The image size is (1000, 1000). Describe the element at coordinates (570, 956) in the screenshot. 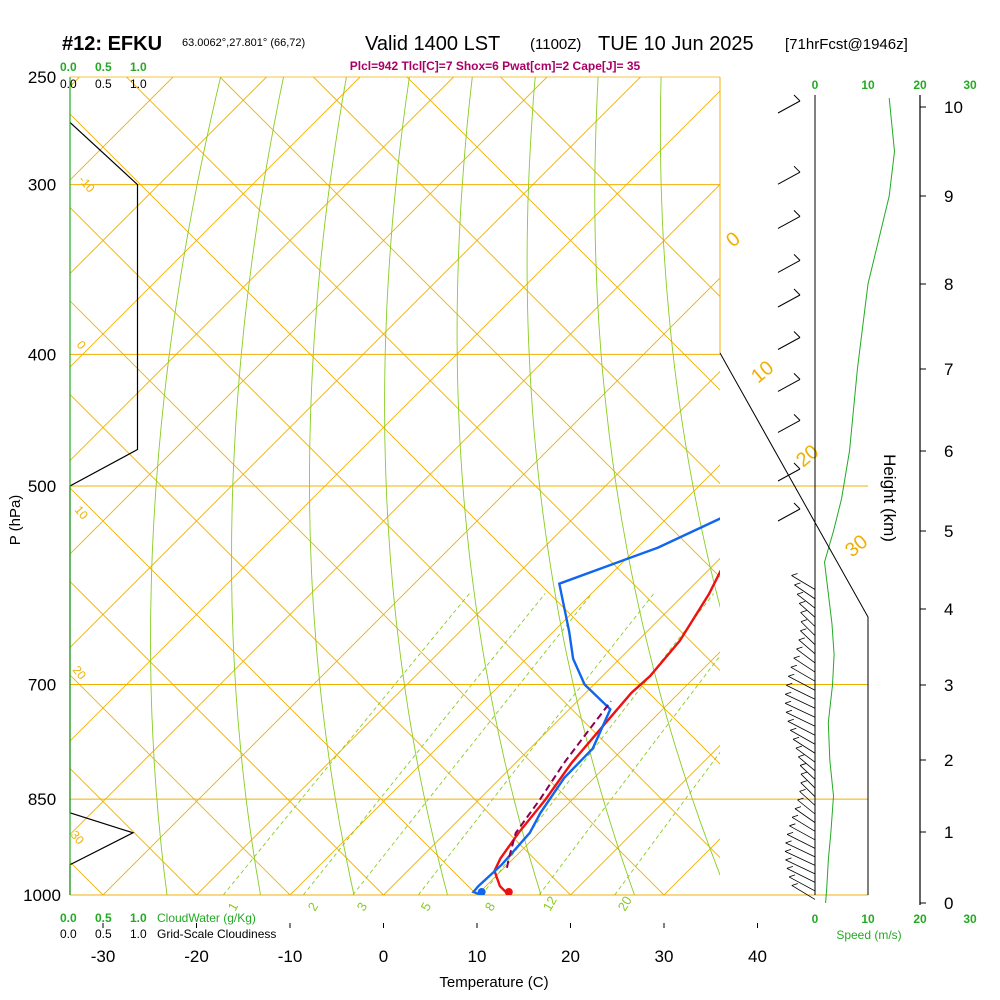

I see `temperature-tick-label: 20` at that location.